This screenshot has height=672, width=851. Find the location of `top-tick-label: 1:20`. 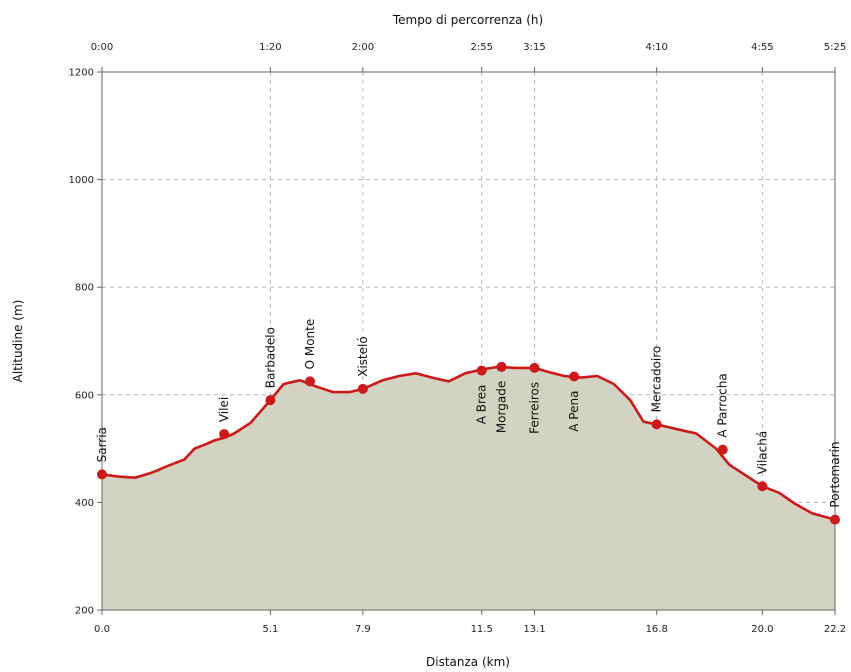

top-tick-label: 1:20 is located at coordinates (270, 47).